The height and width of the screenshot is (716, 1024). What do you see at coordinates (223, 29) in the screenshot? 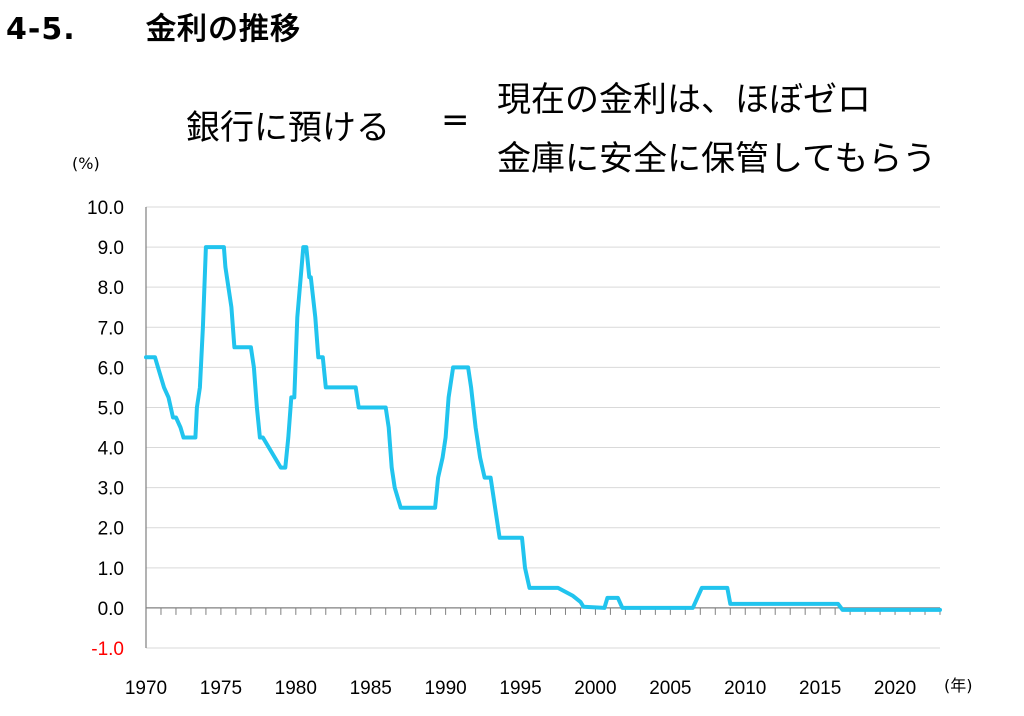
I see `slide-title: 金利の推移` at bounding box center [223, 29].